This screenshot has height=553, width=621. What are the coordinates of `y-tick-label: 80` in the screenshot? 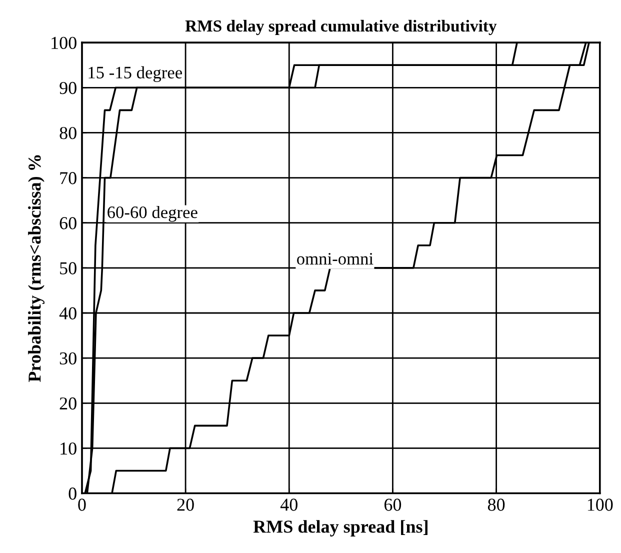 It's located at (68, 133).